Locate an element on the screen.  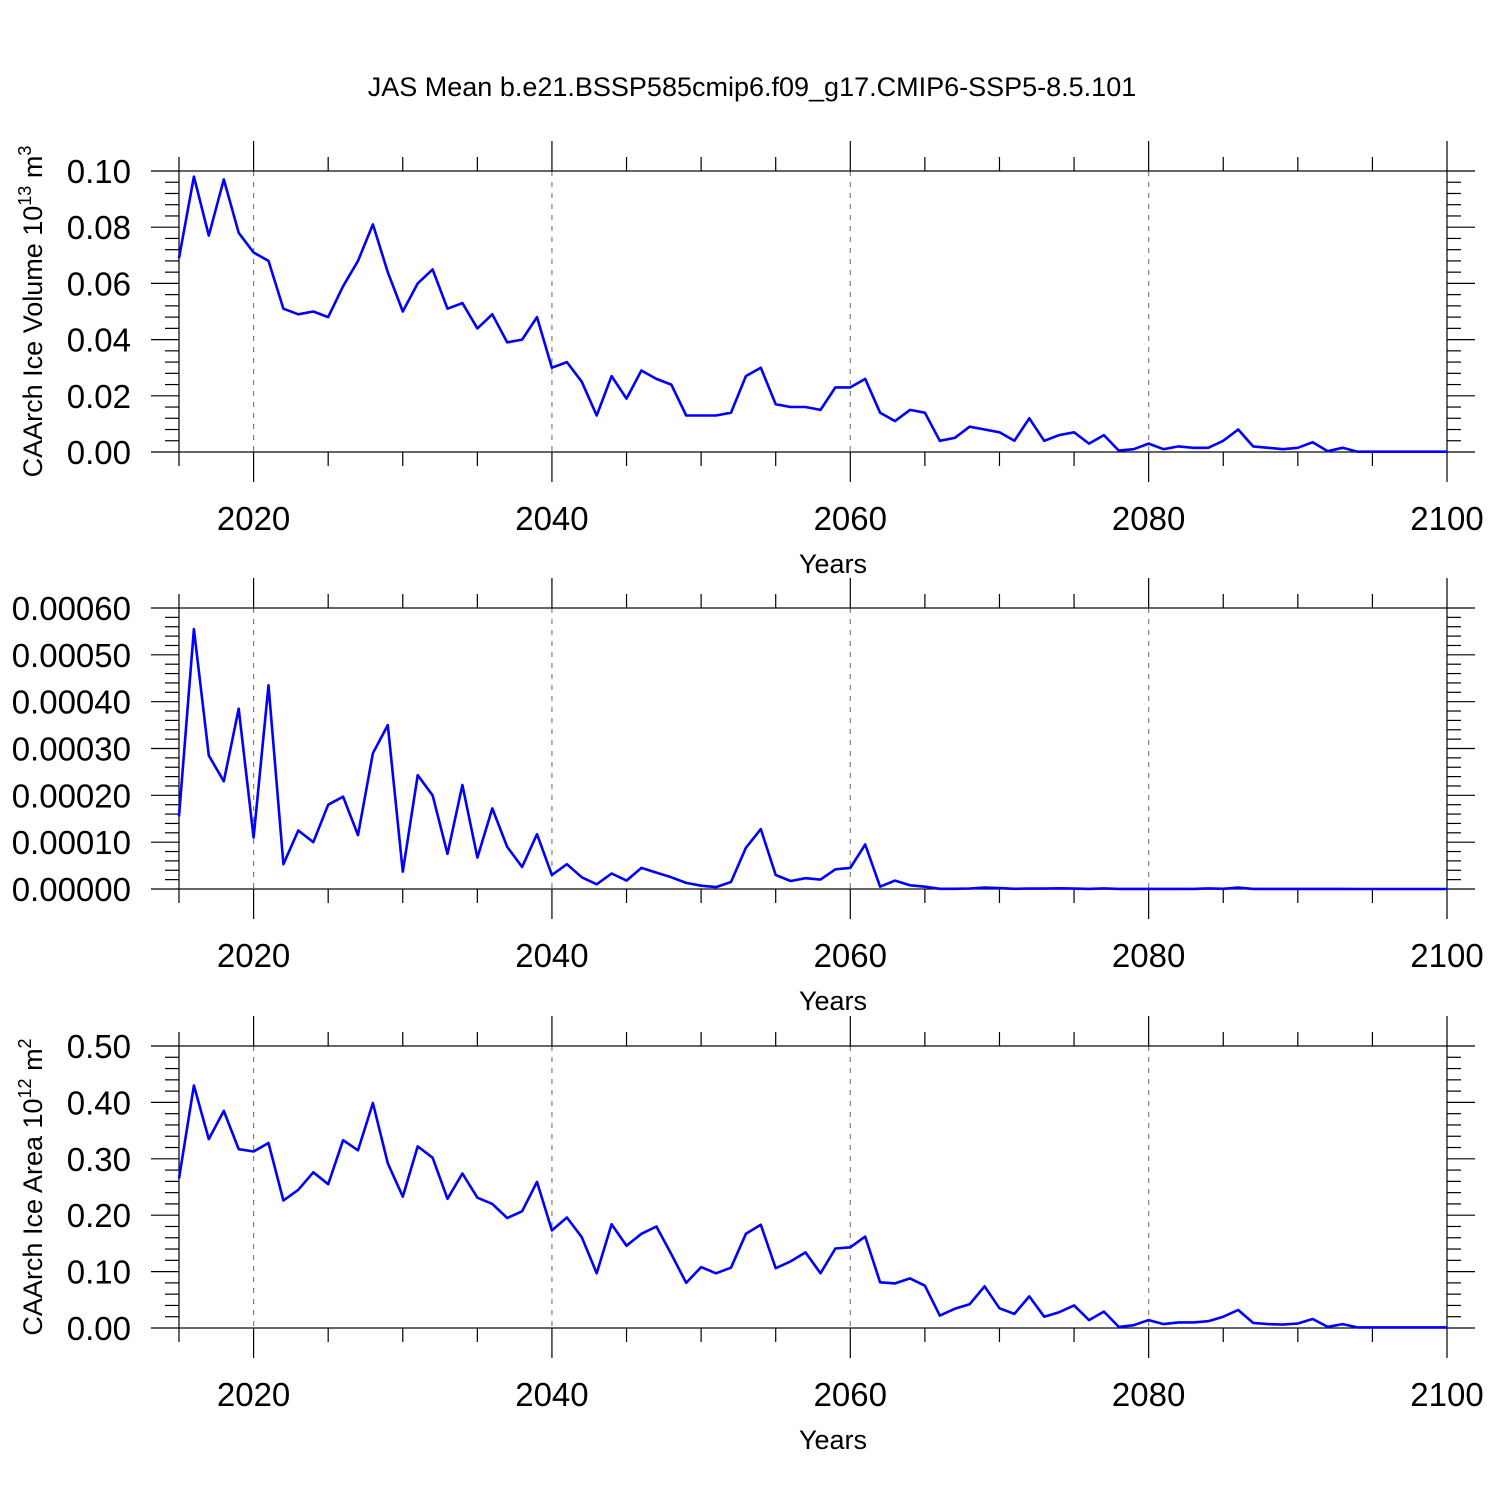
y-tick-label: 0.50 is located at coordinates (99, 1046).